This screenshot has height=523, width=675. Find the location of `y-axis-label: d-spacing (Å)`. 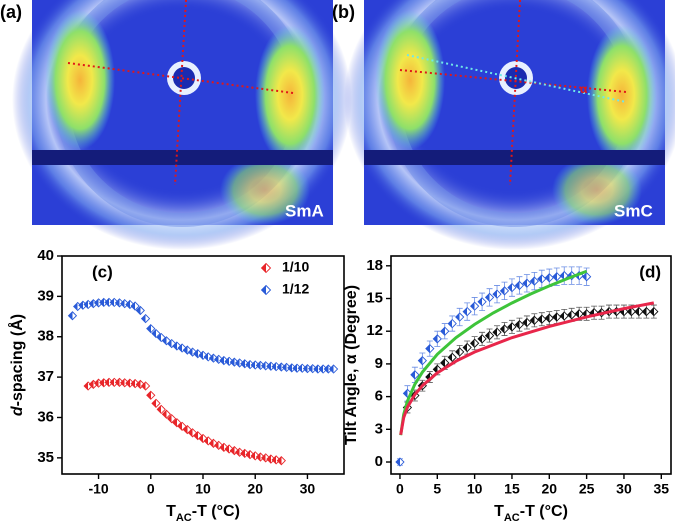

y-axis-label: d-spacing (Å) is located at coordinates (16, 365).